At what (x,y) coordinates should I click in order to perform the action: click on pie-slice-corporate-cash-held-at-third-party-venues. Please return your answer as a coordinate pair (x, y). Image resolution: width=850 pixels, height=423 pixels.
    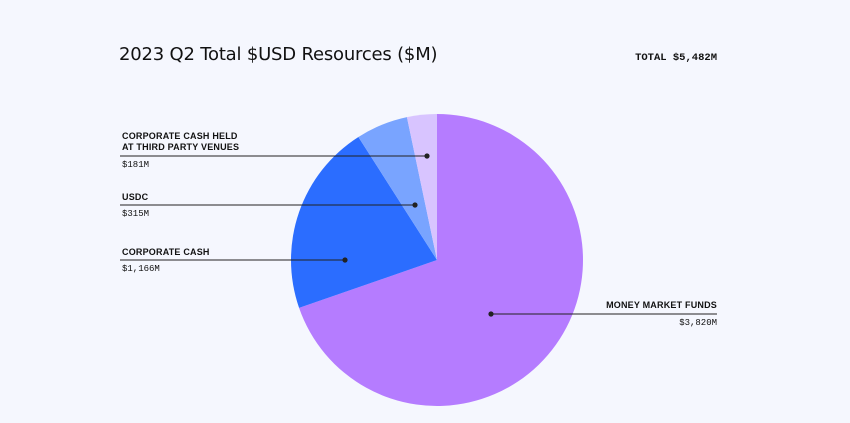
    Looking at the image, I should click on (421, 187).